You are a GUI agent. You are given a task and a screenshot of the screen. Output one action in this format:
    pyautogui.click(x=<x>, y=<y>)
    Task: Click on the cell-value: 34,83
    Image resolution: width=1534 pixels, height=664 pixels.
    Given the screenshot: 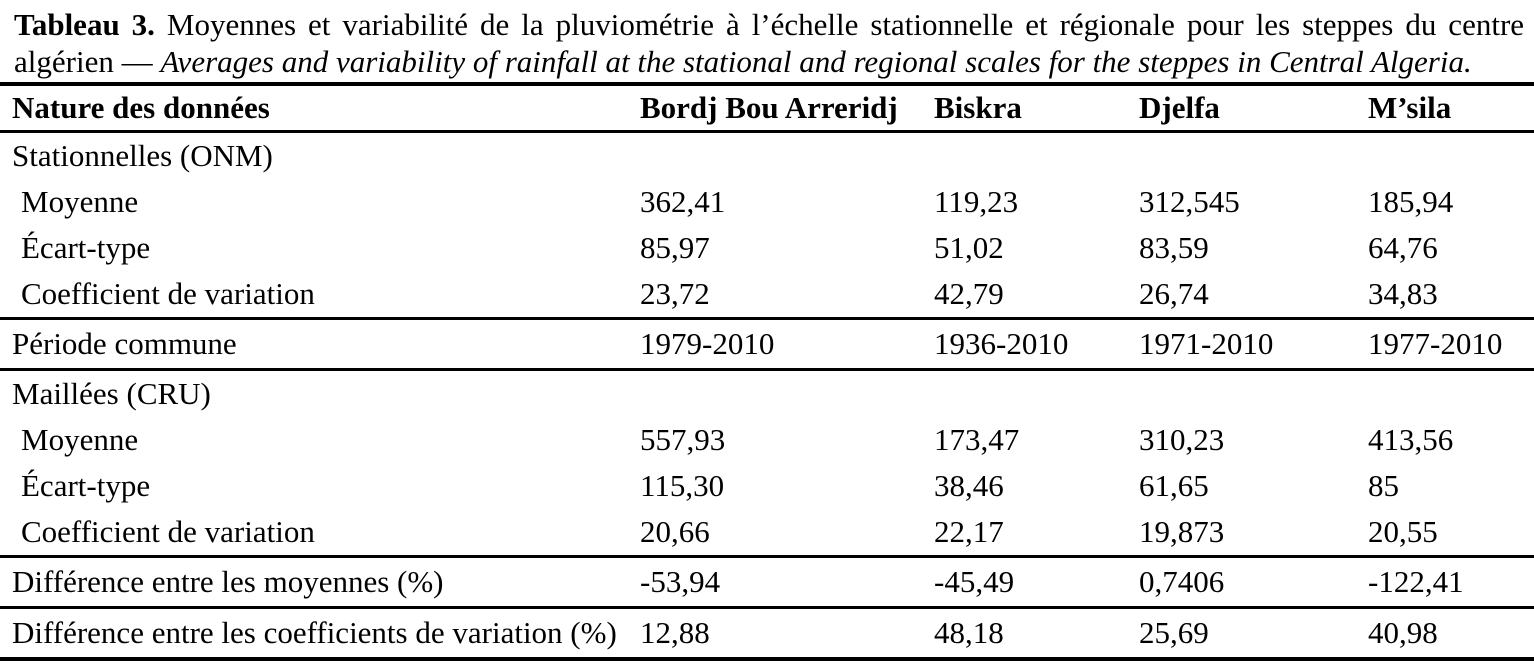 What is the action you would take?
    pyautogui.click(x=1451, y=295)
    